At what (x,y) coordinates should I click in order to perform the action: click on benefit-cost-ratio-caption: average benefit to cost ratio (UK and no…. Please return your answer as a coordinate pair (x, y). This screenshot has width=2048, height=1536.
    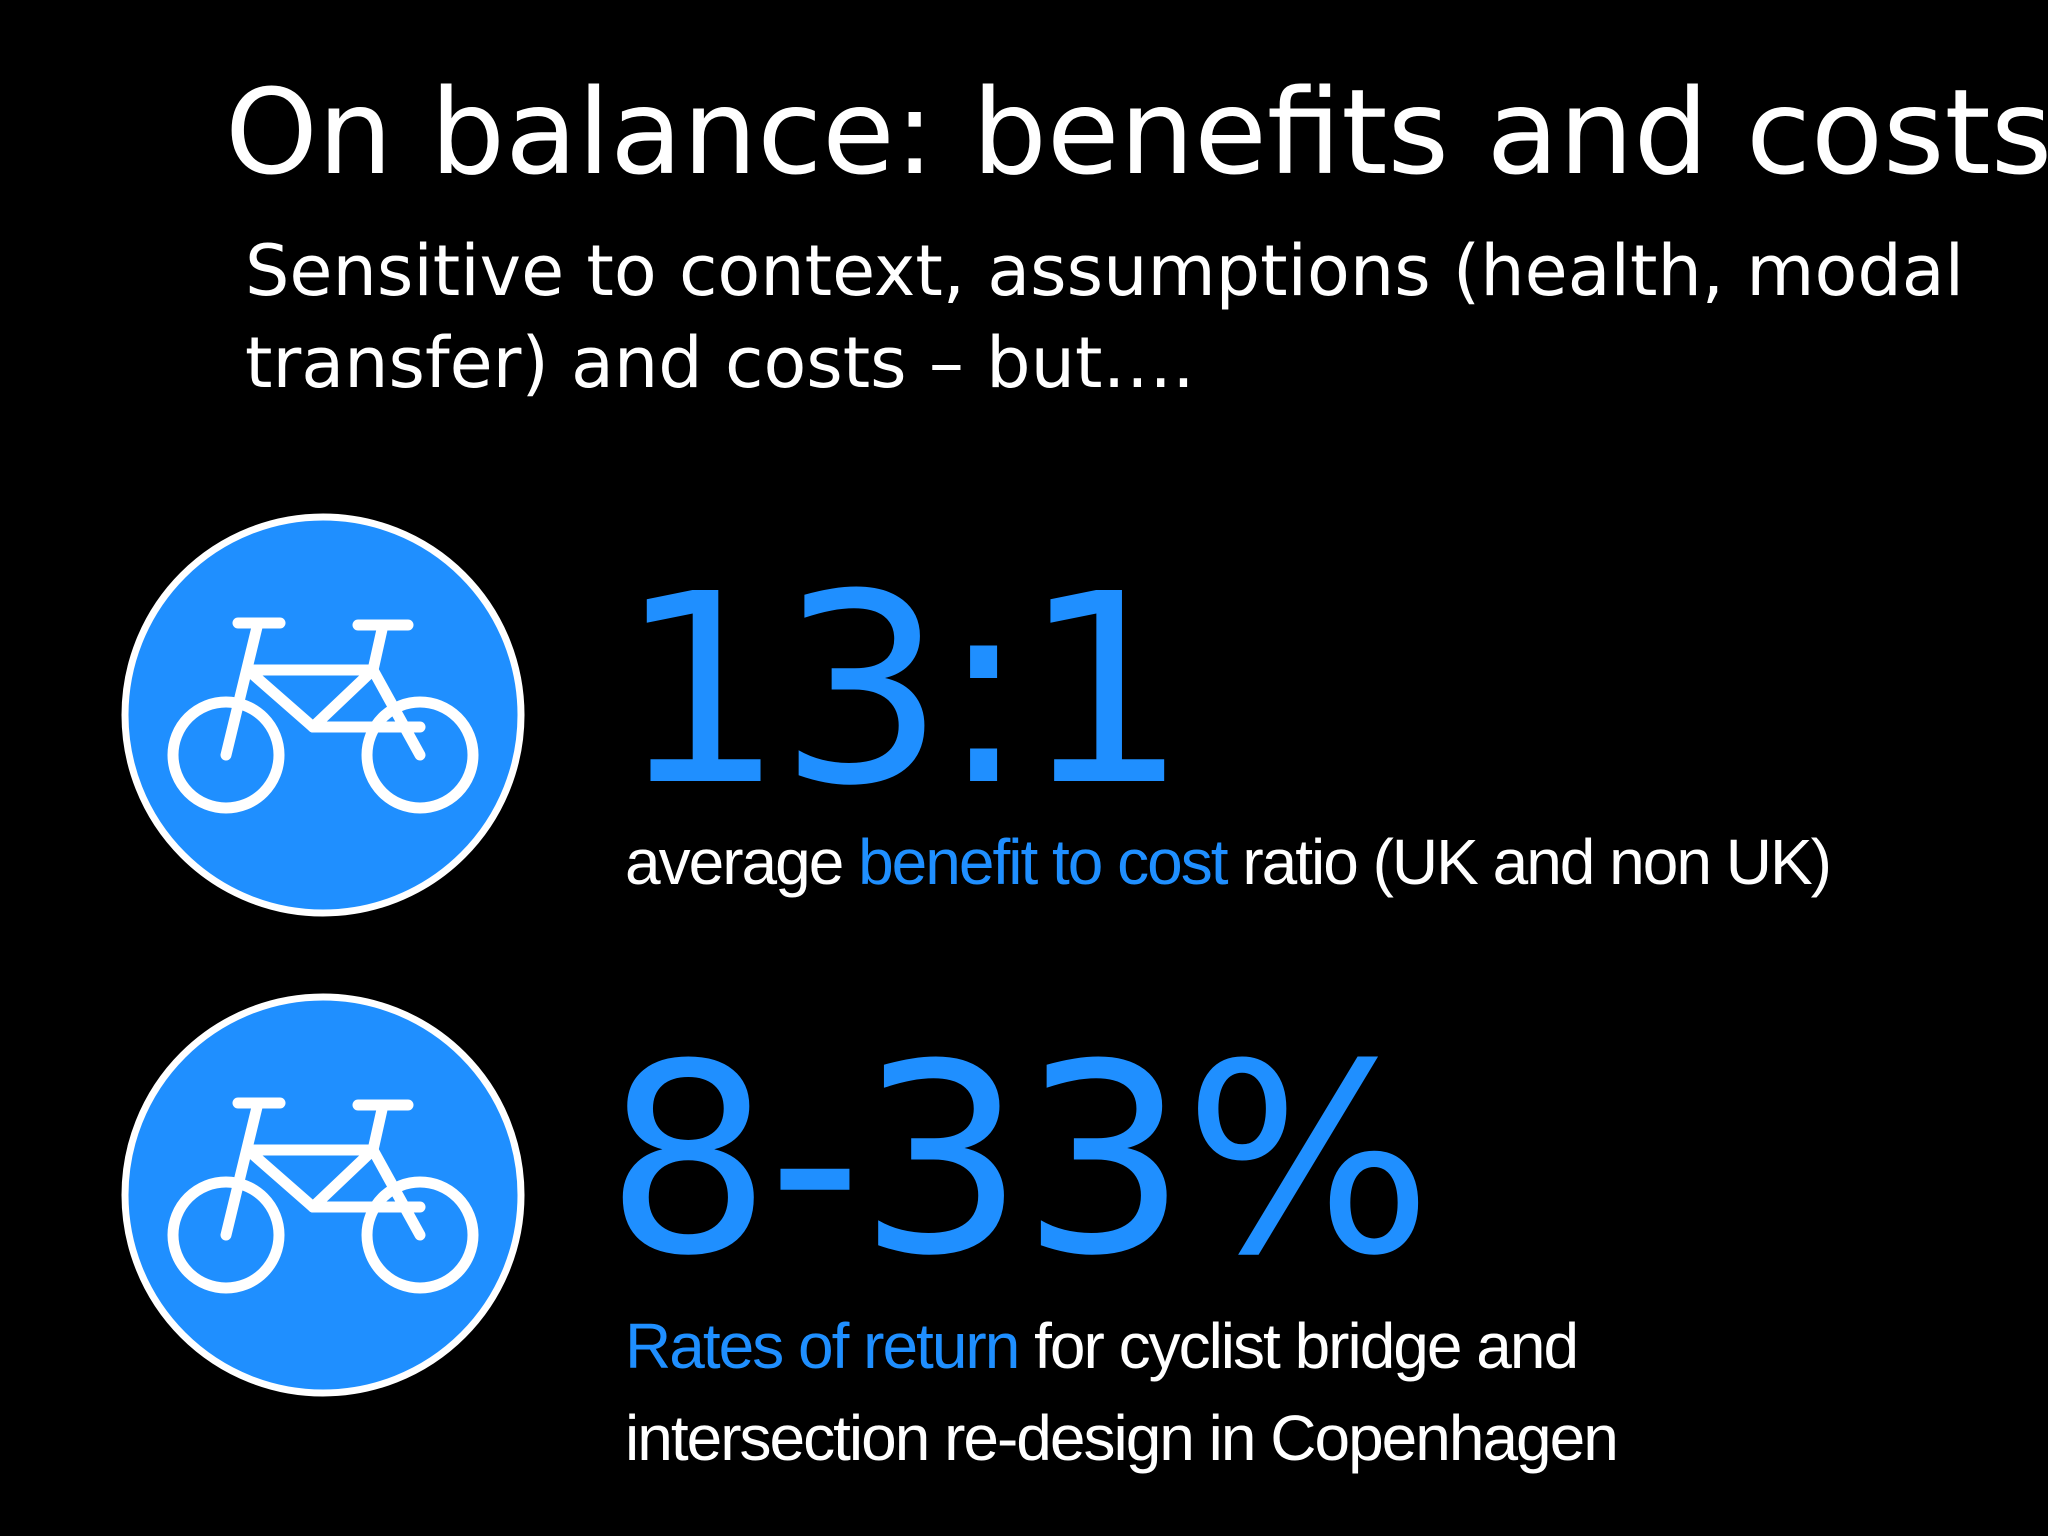
    Looking at the image, I should click on (1228, 862).